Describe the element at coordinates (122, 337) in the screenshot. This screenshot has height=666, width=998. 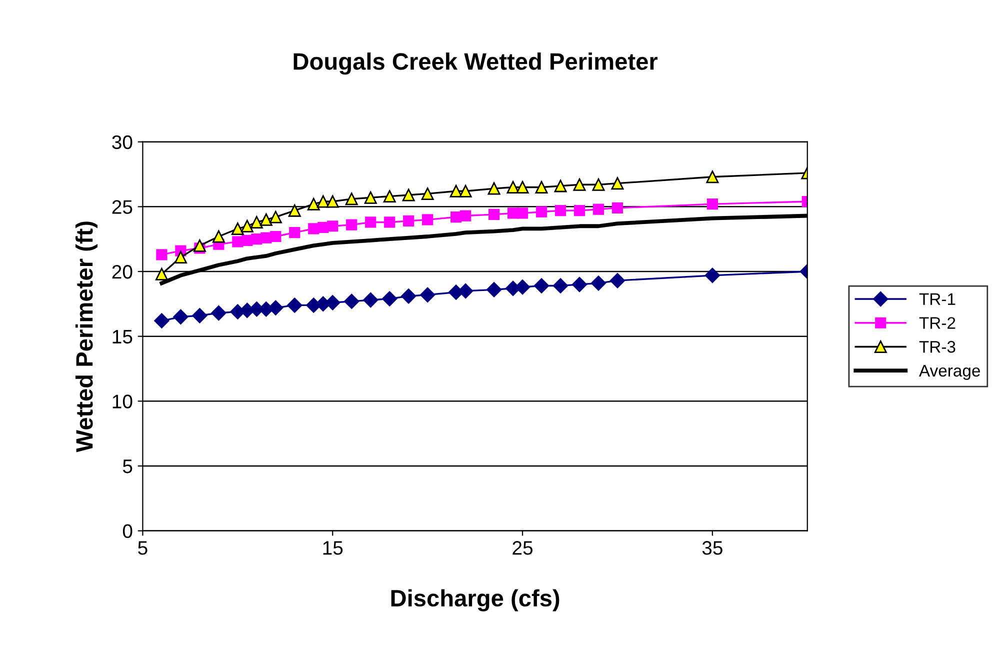
I see `y-tick-label: 15` at that location.